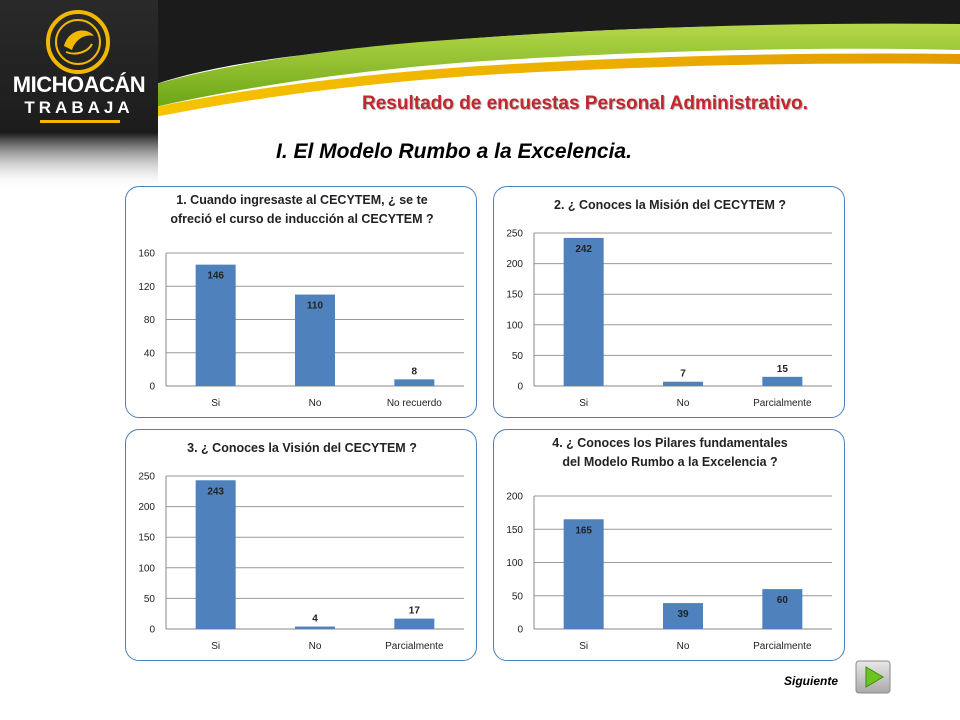 The height and width of the screenshot is (720, 960). I want to click on data-label: 60, so click(783, 600).